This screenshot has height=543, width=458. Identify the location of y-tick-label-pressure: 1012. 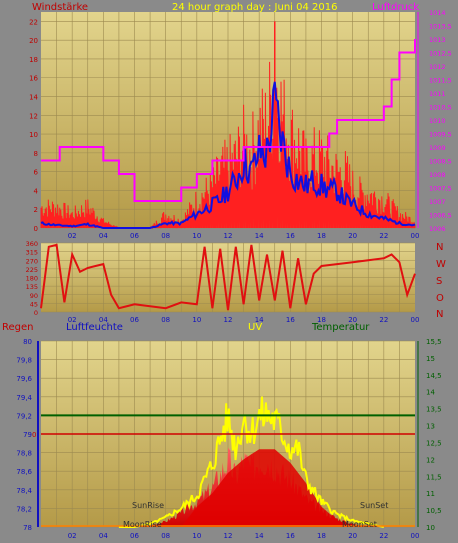
(437, 67).